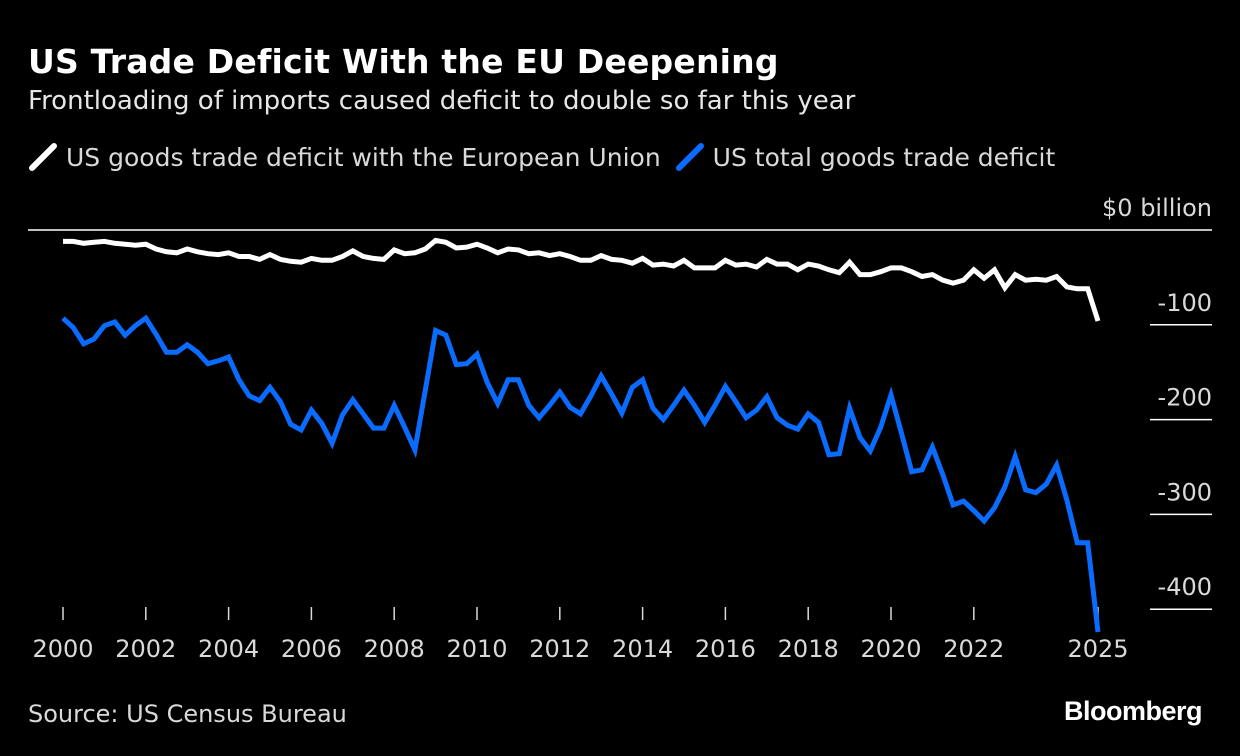 The image size is (1240, 756). What do you see at coordinates (1185, 398) in the screenshot?
I see `y-tick-label: -200` at bounding box center [1185, 398].